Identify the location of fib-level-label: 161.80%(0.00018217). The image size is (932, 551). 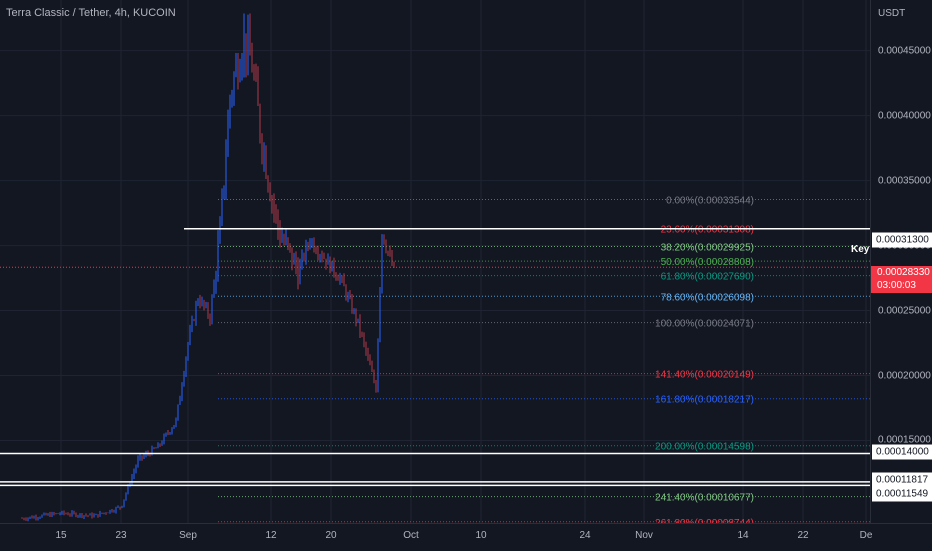
(704, 400).